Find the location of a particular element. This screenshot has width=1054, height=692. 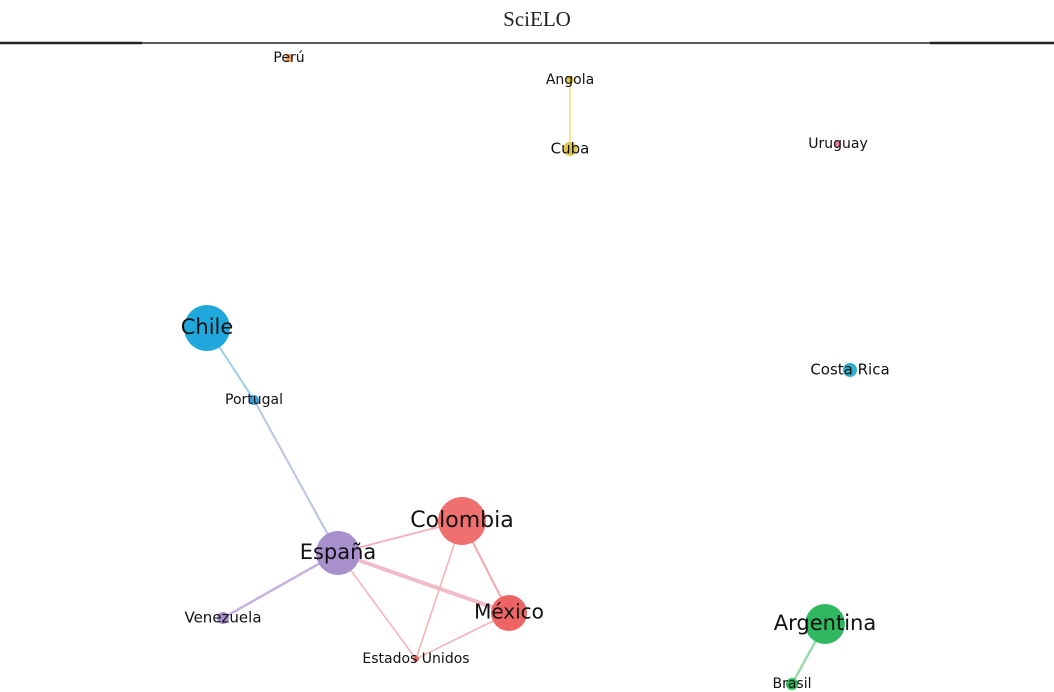

node-label: Brasil is located at coordinates (791, 684).